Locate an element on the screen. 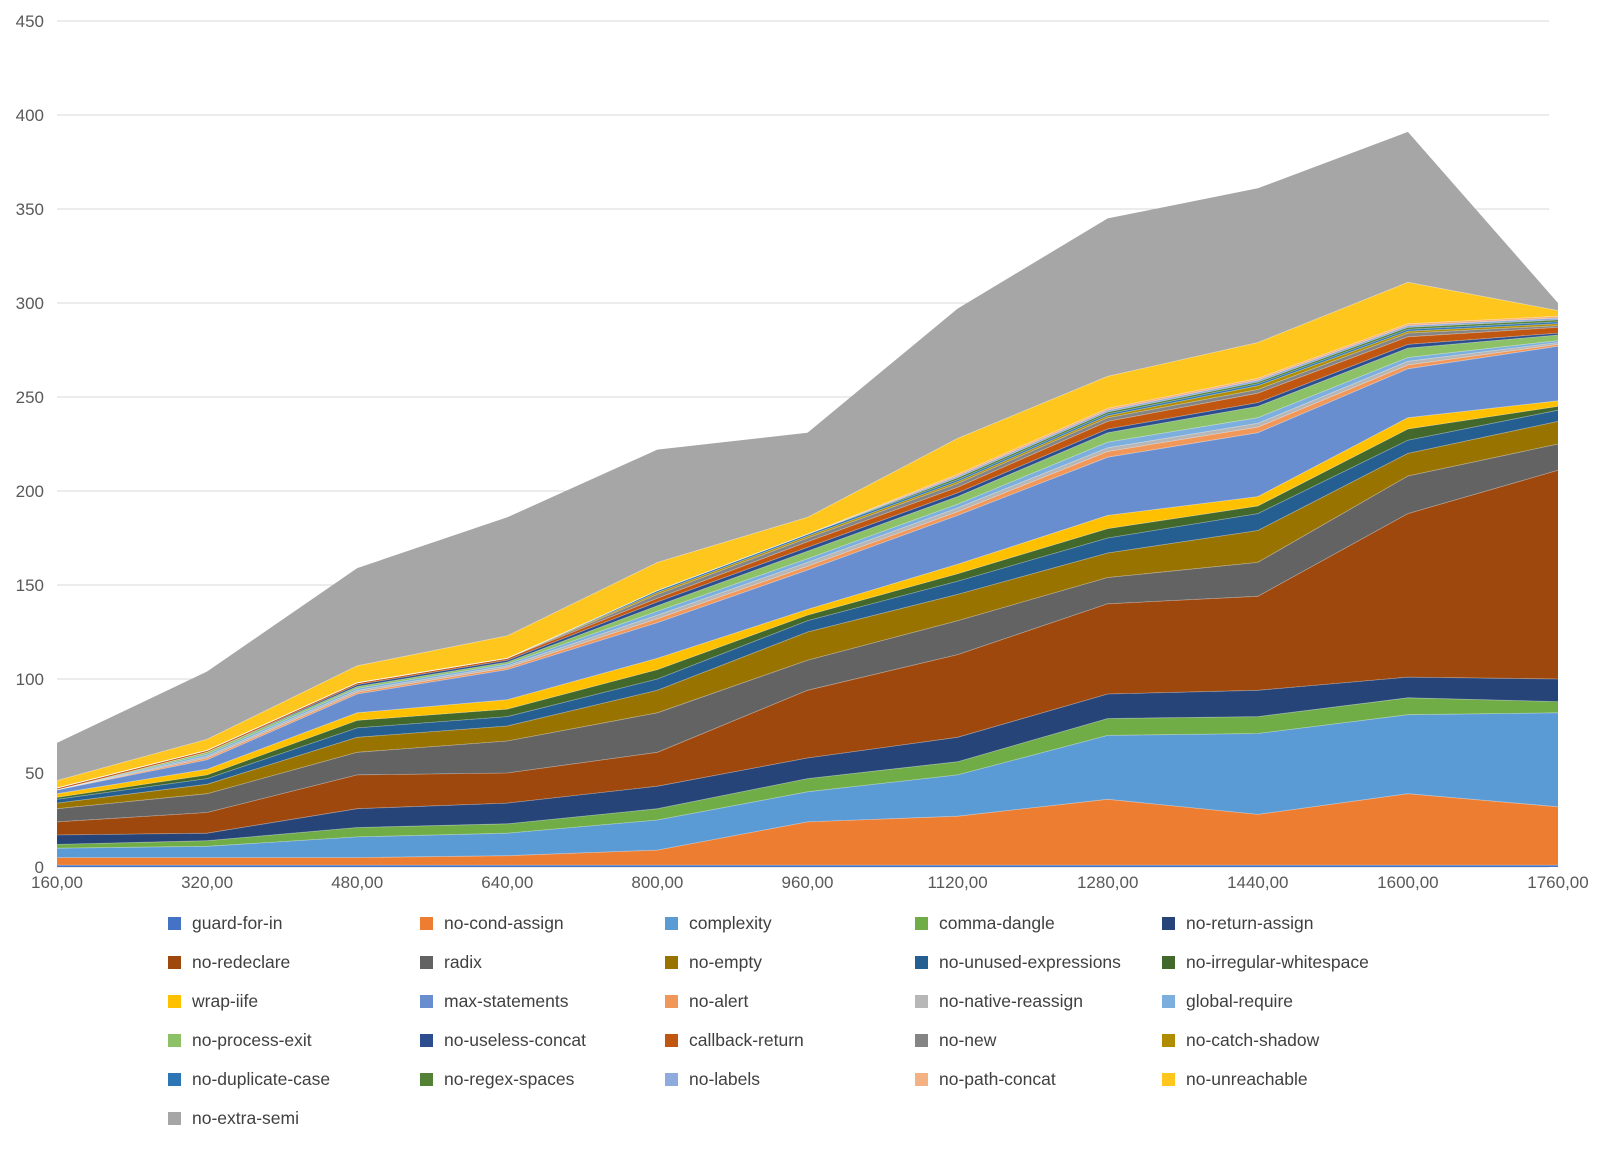 The width and height of the screenshot is (1608, 1164). legend-item-radix: radix is located at coordinates (542, 962).